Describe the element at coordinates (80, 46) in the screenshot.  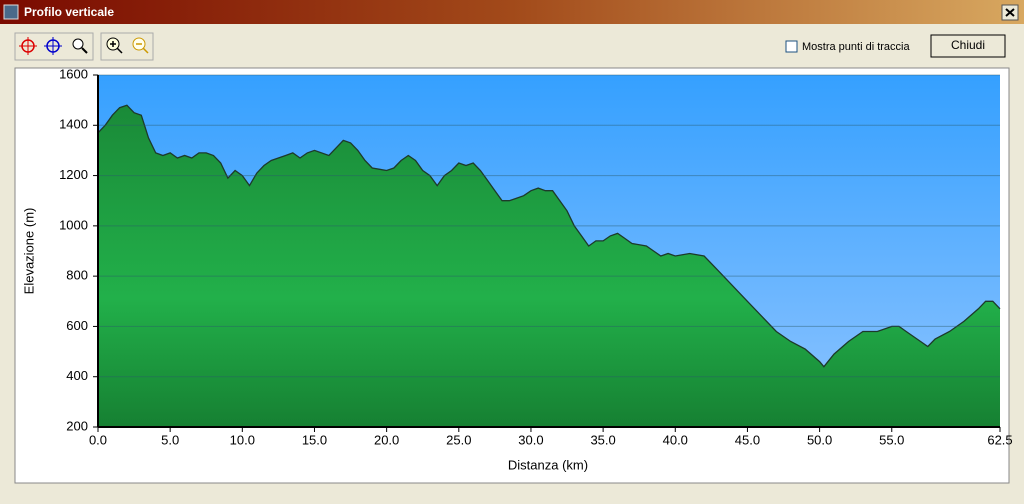
I see `zoom-area` at that location.